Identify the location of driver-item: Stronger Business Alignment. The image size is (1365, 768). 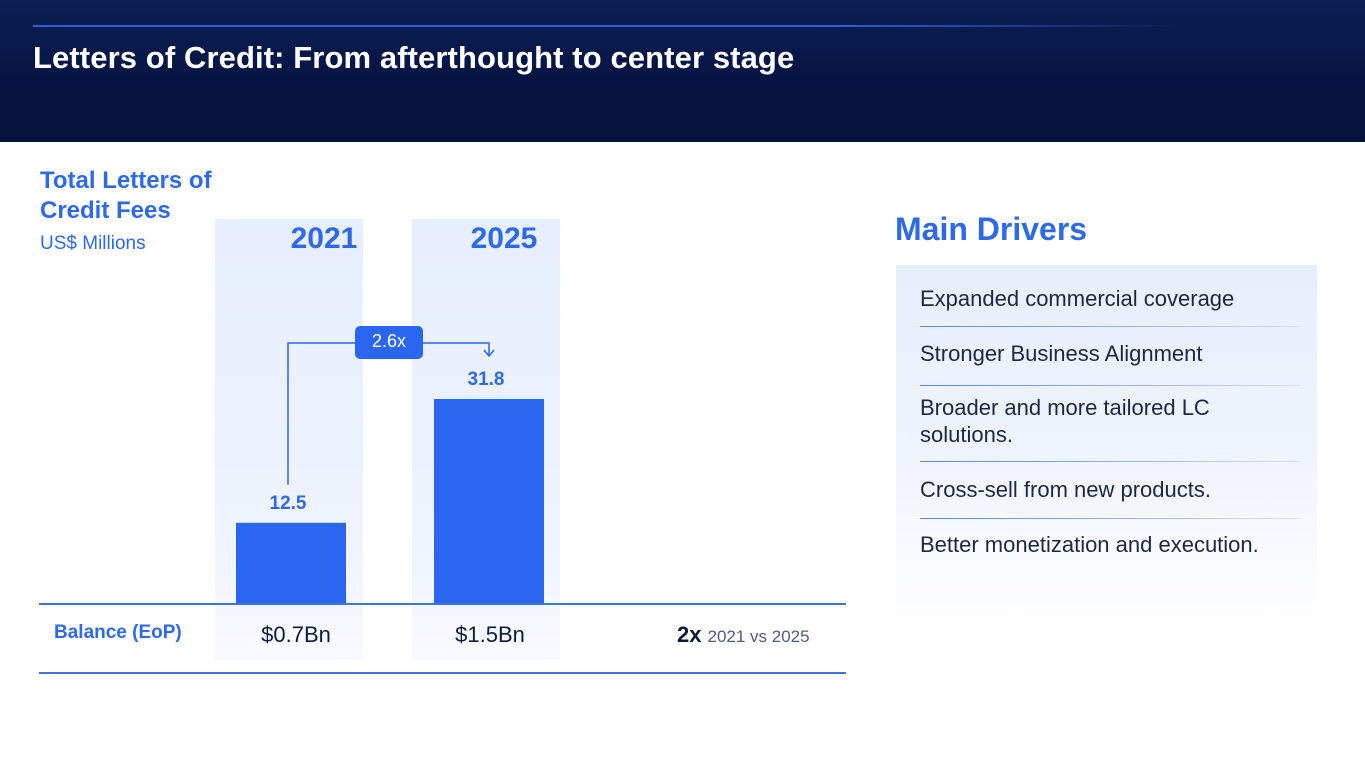
(1061, 353).